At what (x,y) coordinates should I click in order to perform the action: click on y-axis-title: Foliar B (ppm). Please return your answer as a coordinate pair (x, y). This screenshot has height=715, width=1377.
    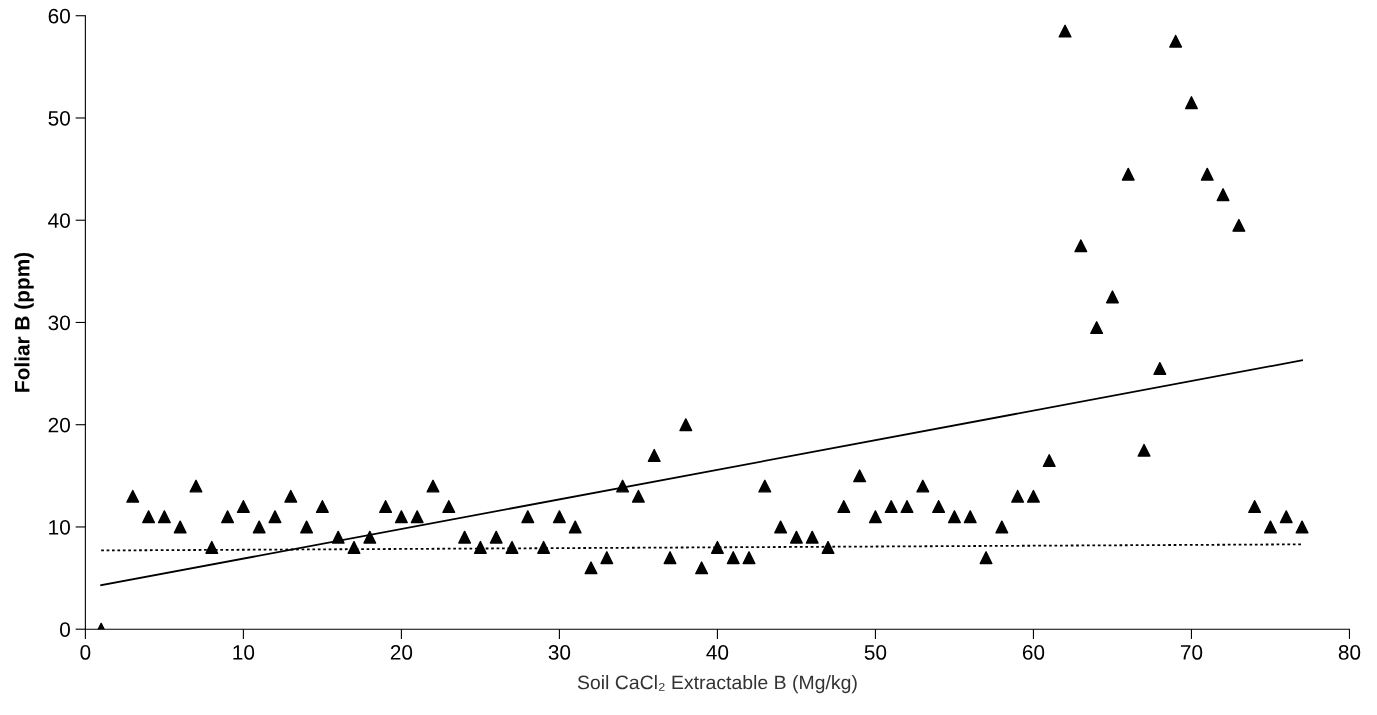
    Looking at the image, I should click on (24, 322).